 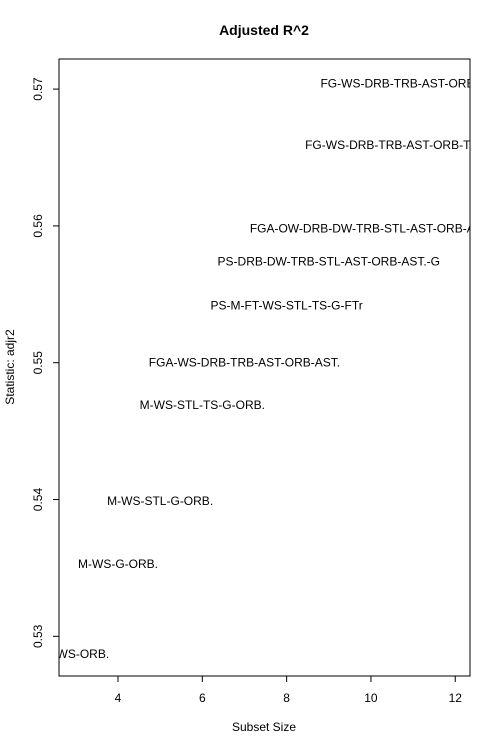 What do you see at coordinates (329, 261) in the screenshot?
I see `point-label: PS-DRB-DW-TRB-STL-AST-ORB-AST.-G` at bounding box center [329, 261].